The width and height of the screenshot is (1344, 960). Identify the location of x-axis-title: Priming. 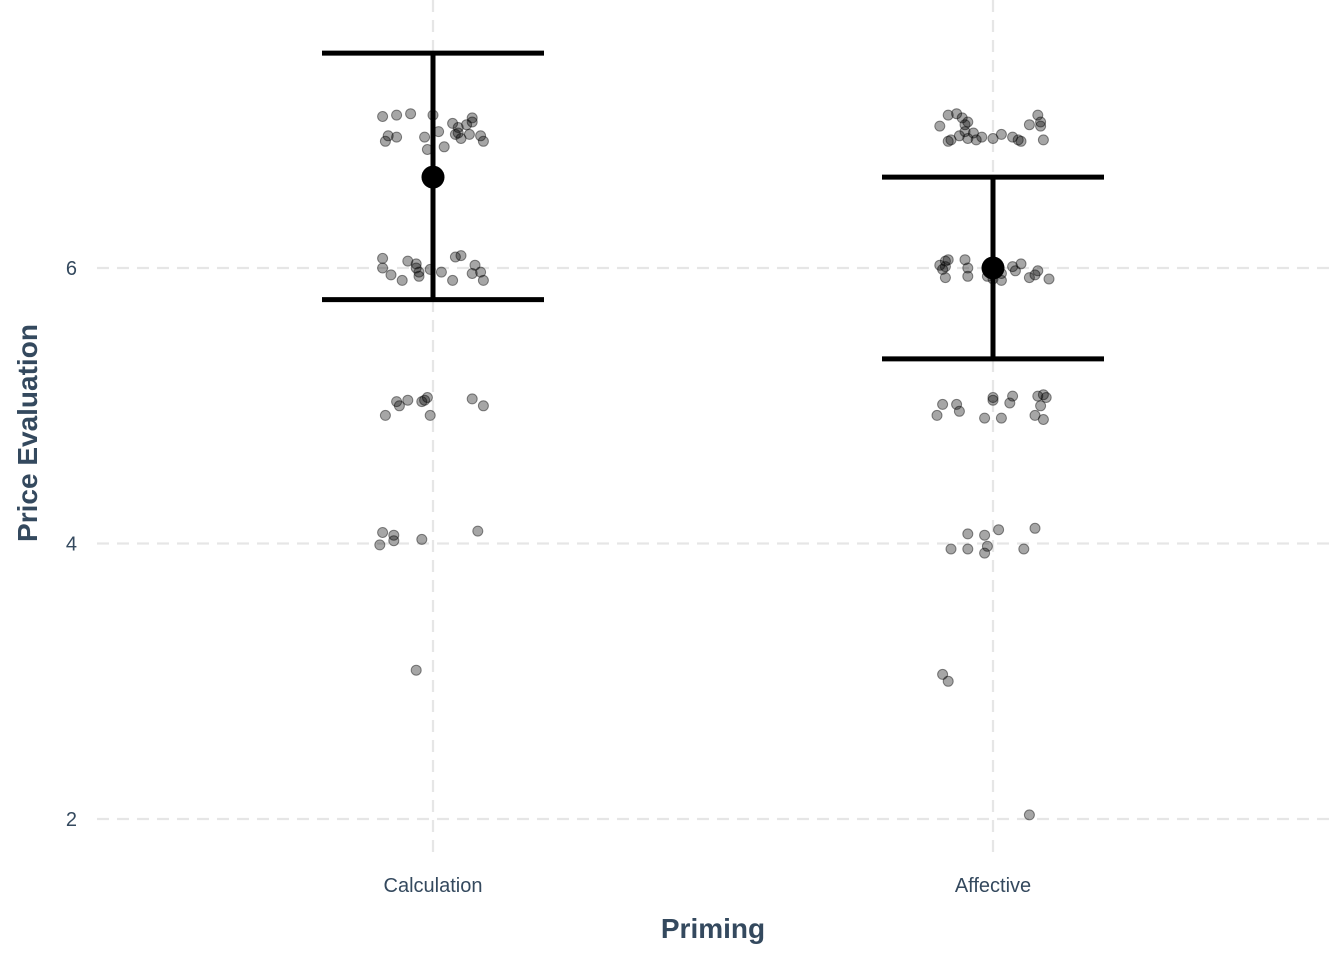
(713, 928).